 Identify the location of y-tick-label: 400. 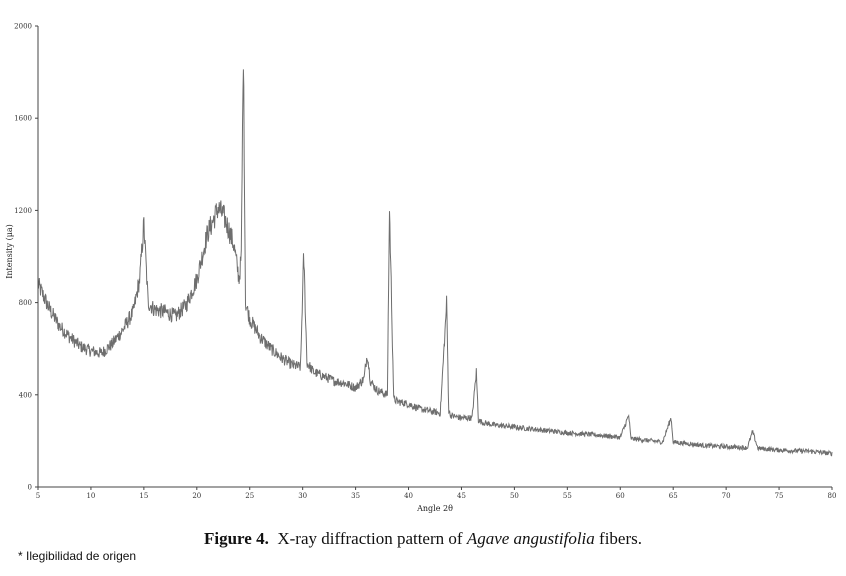
(25, 395).